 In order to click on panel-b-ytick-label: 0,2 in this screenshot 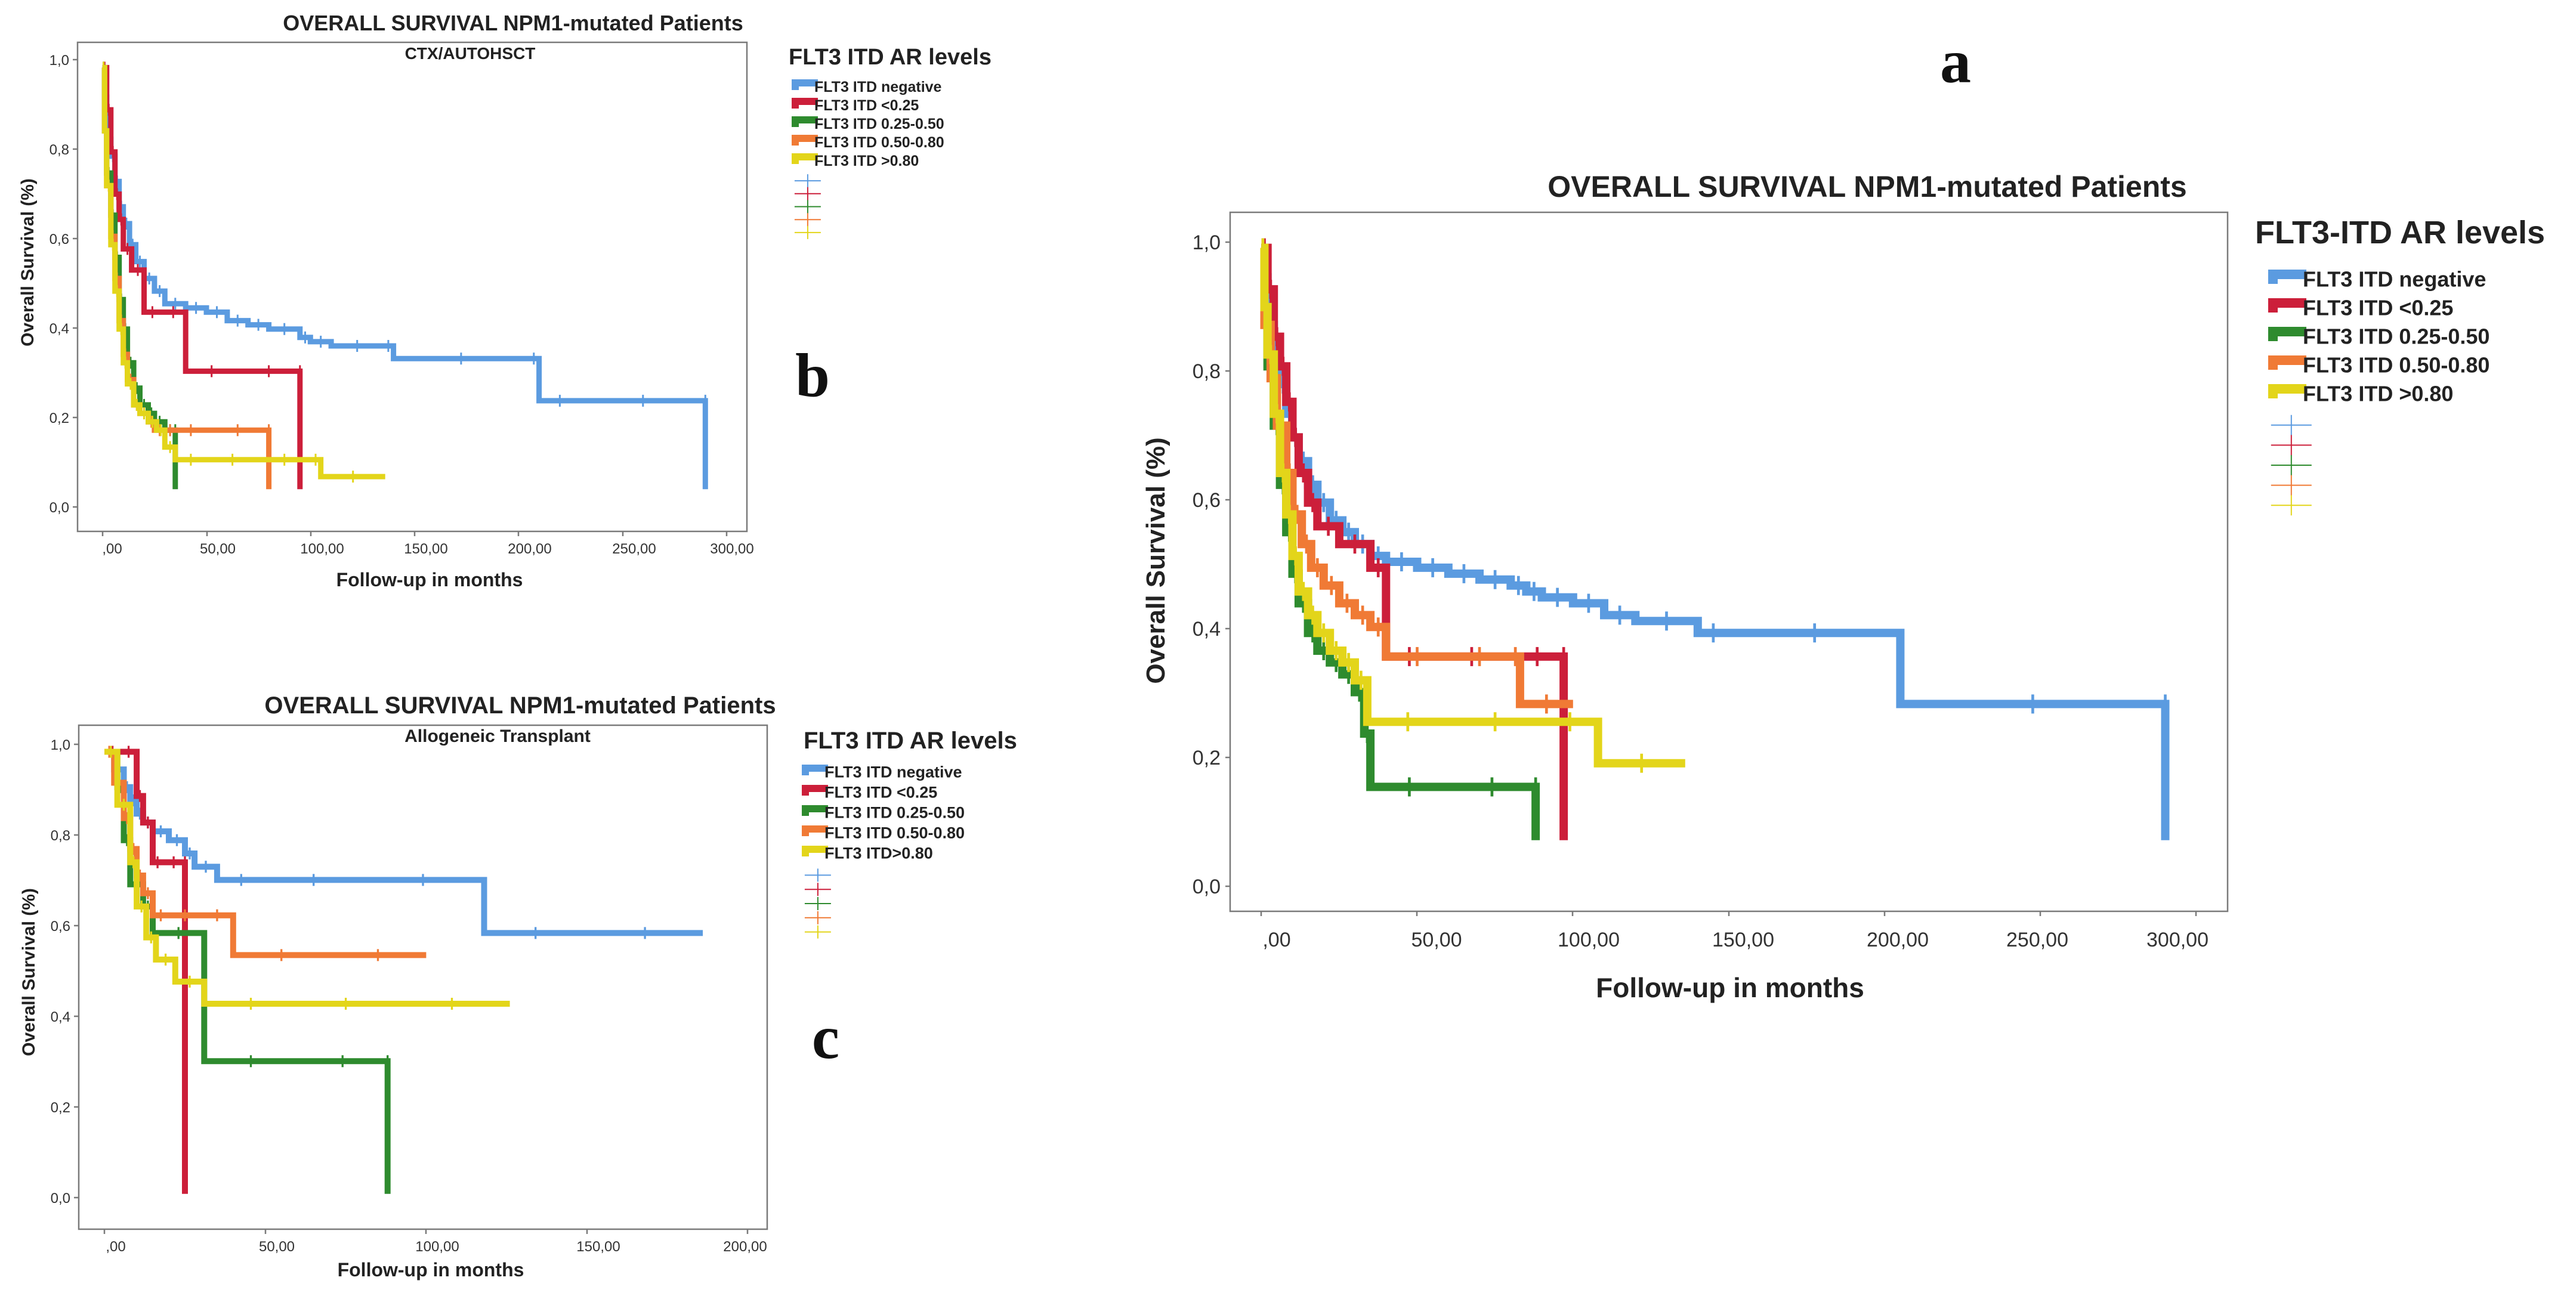, I will do `click(59, 418)`.